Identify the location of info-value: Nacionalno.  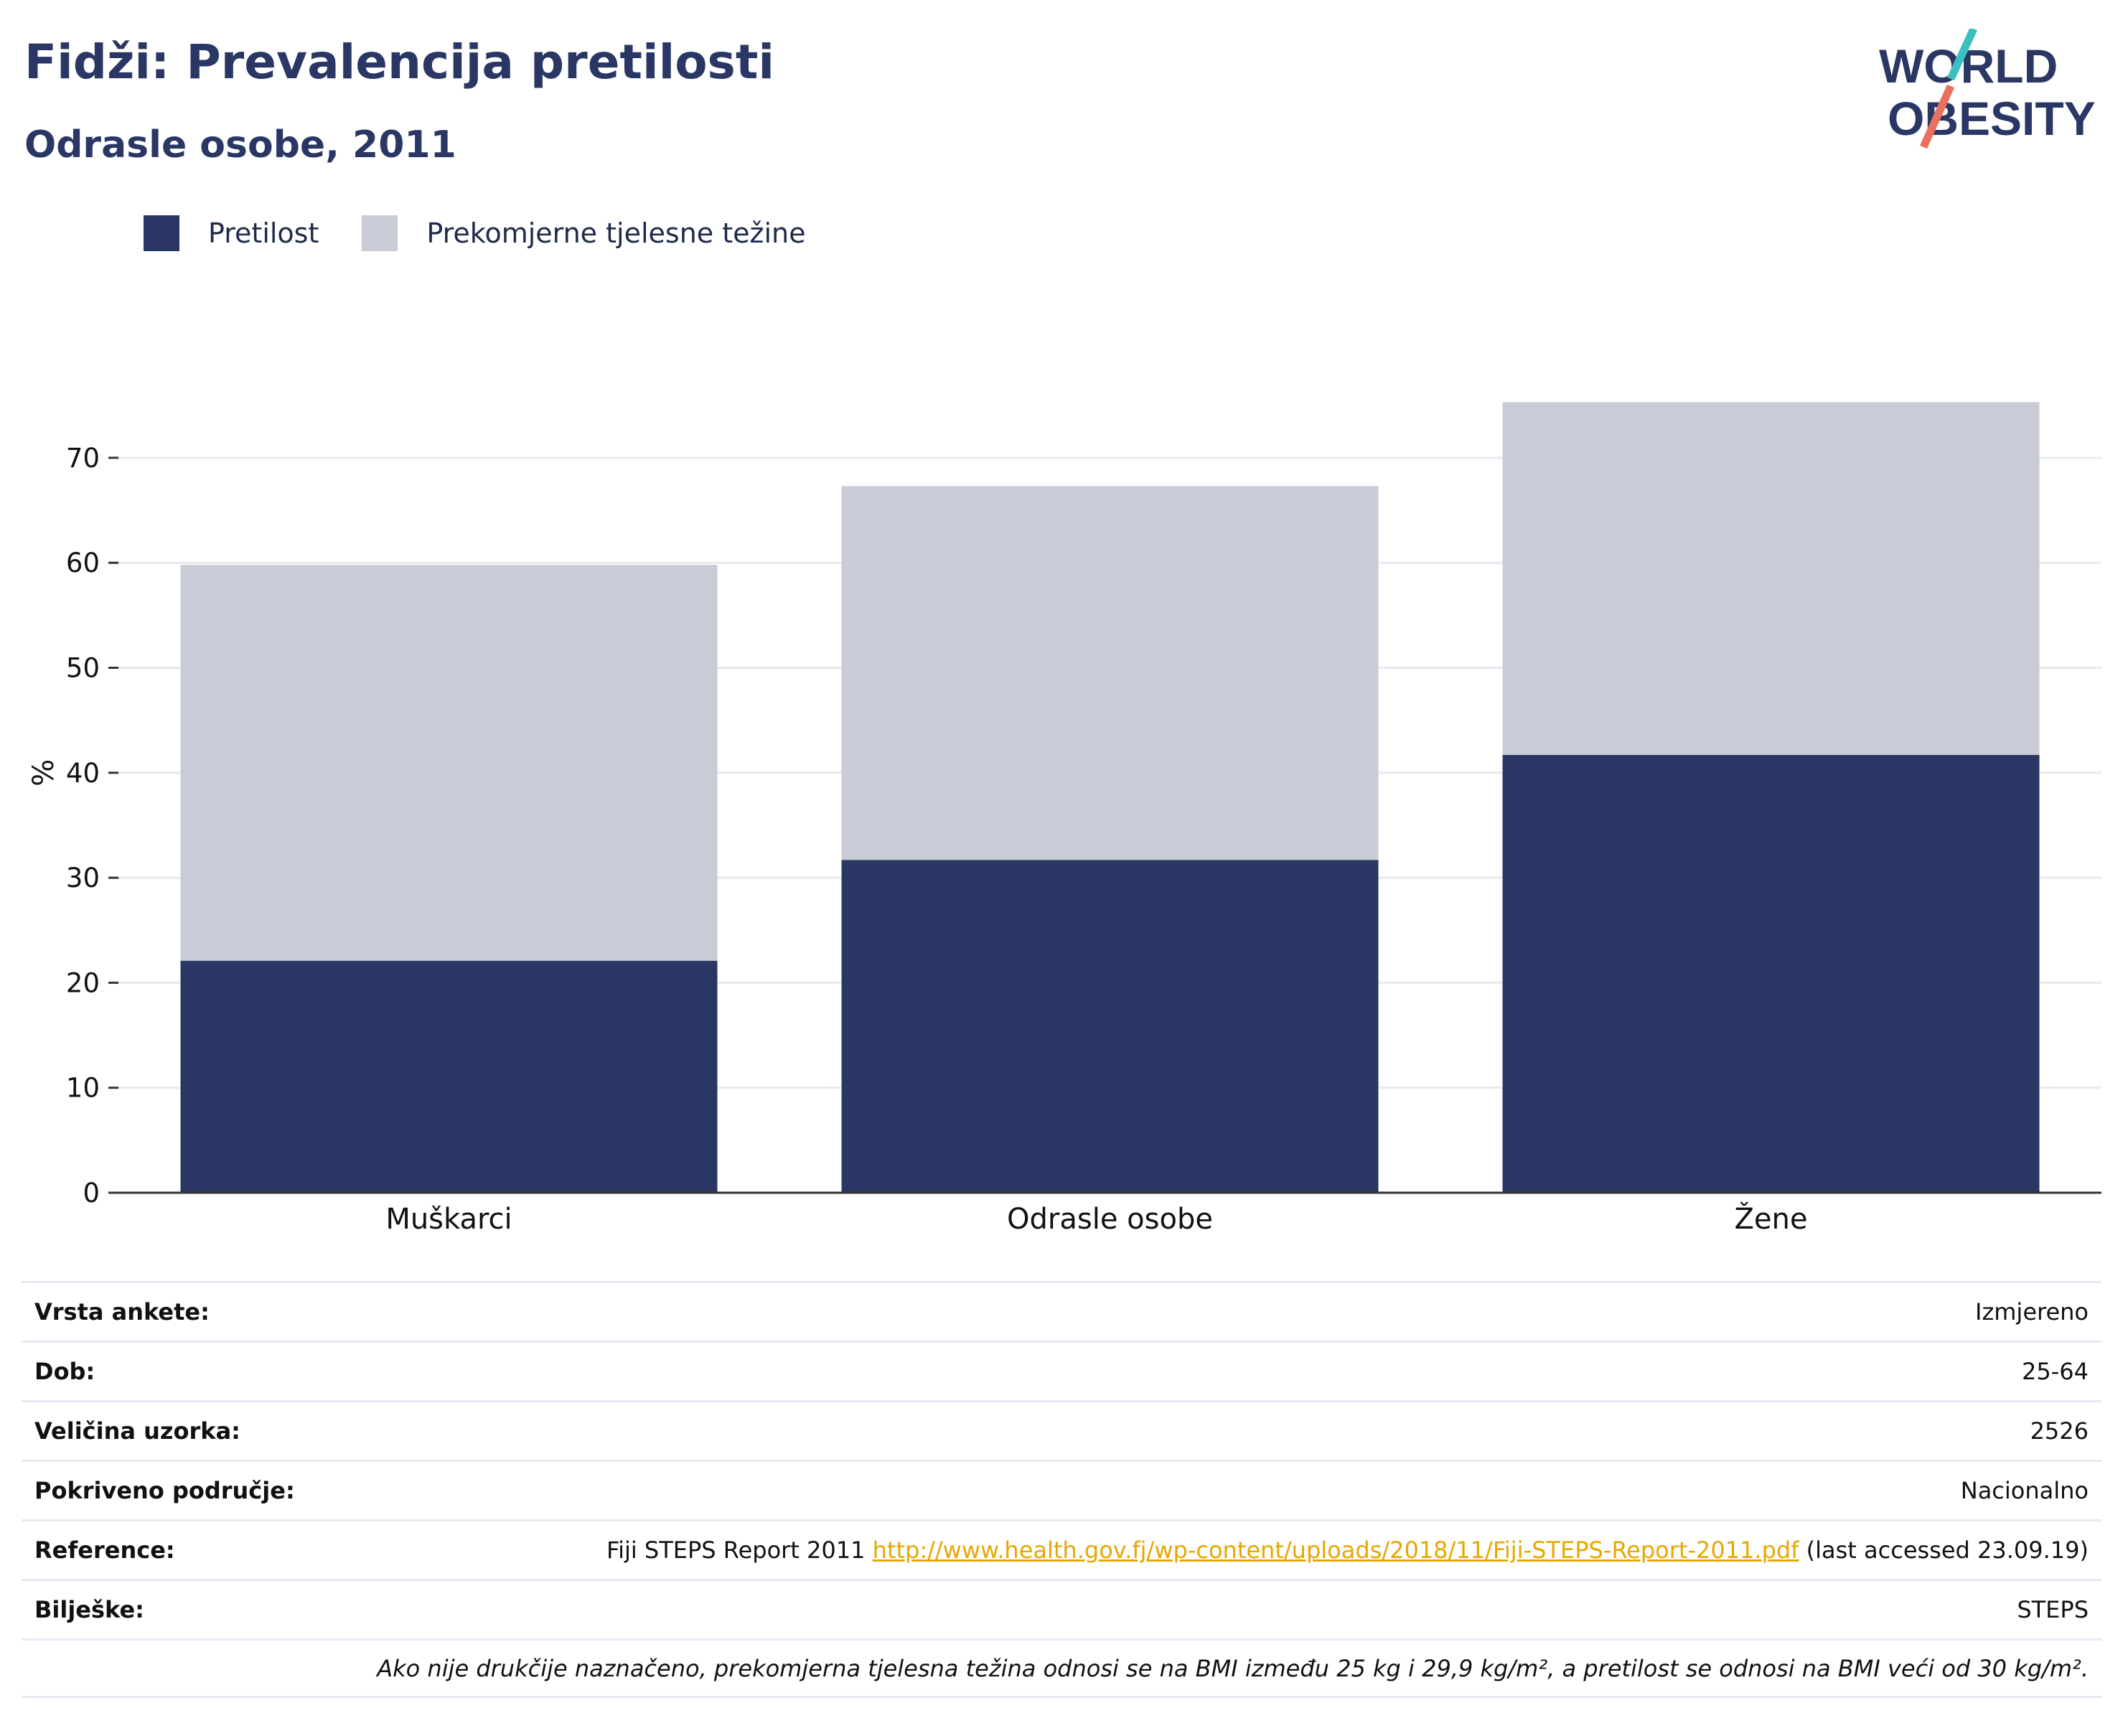
(2024, 1490).